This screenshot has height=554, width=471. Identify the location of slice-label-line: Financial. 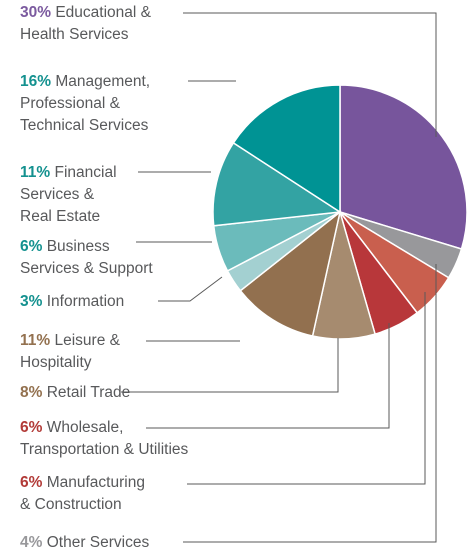
(83, 172).